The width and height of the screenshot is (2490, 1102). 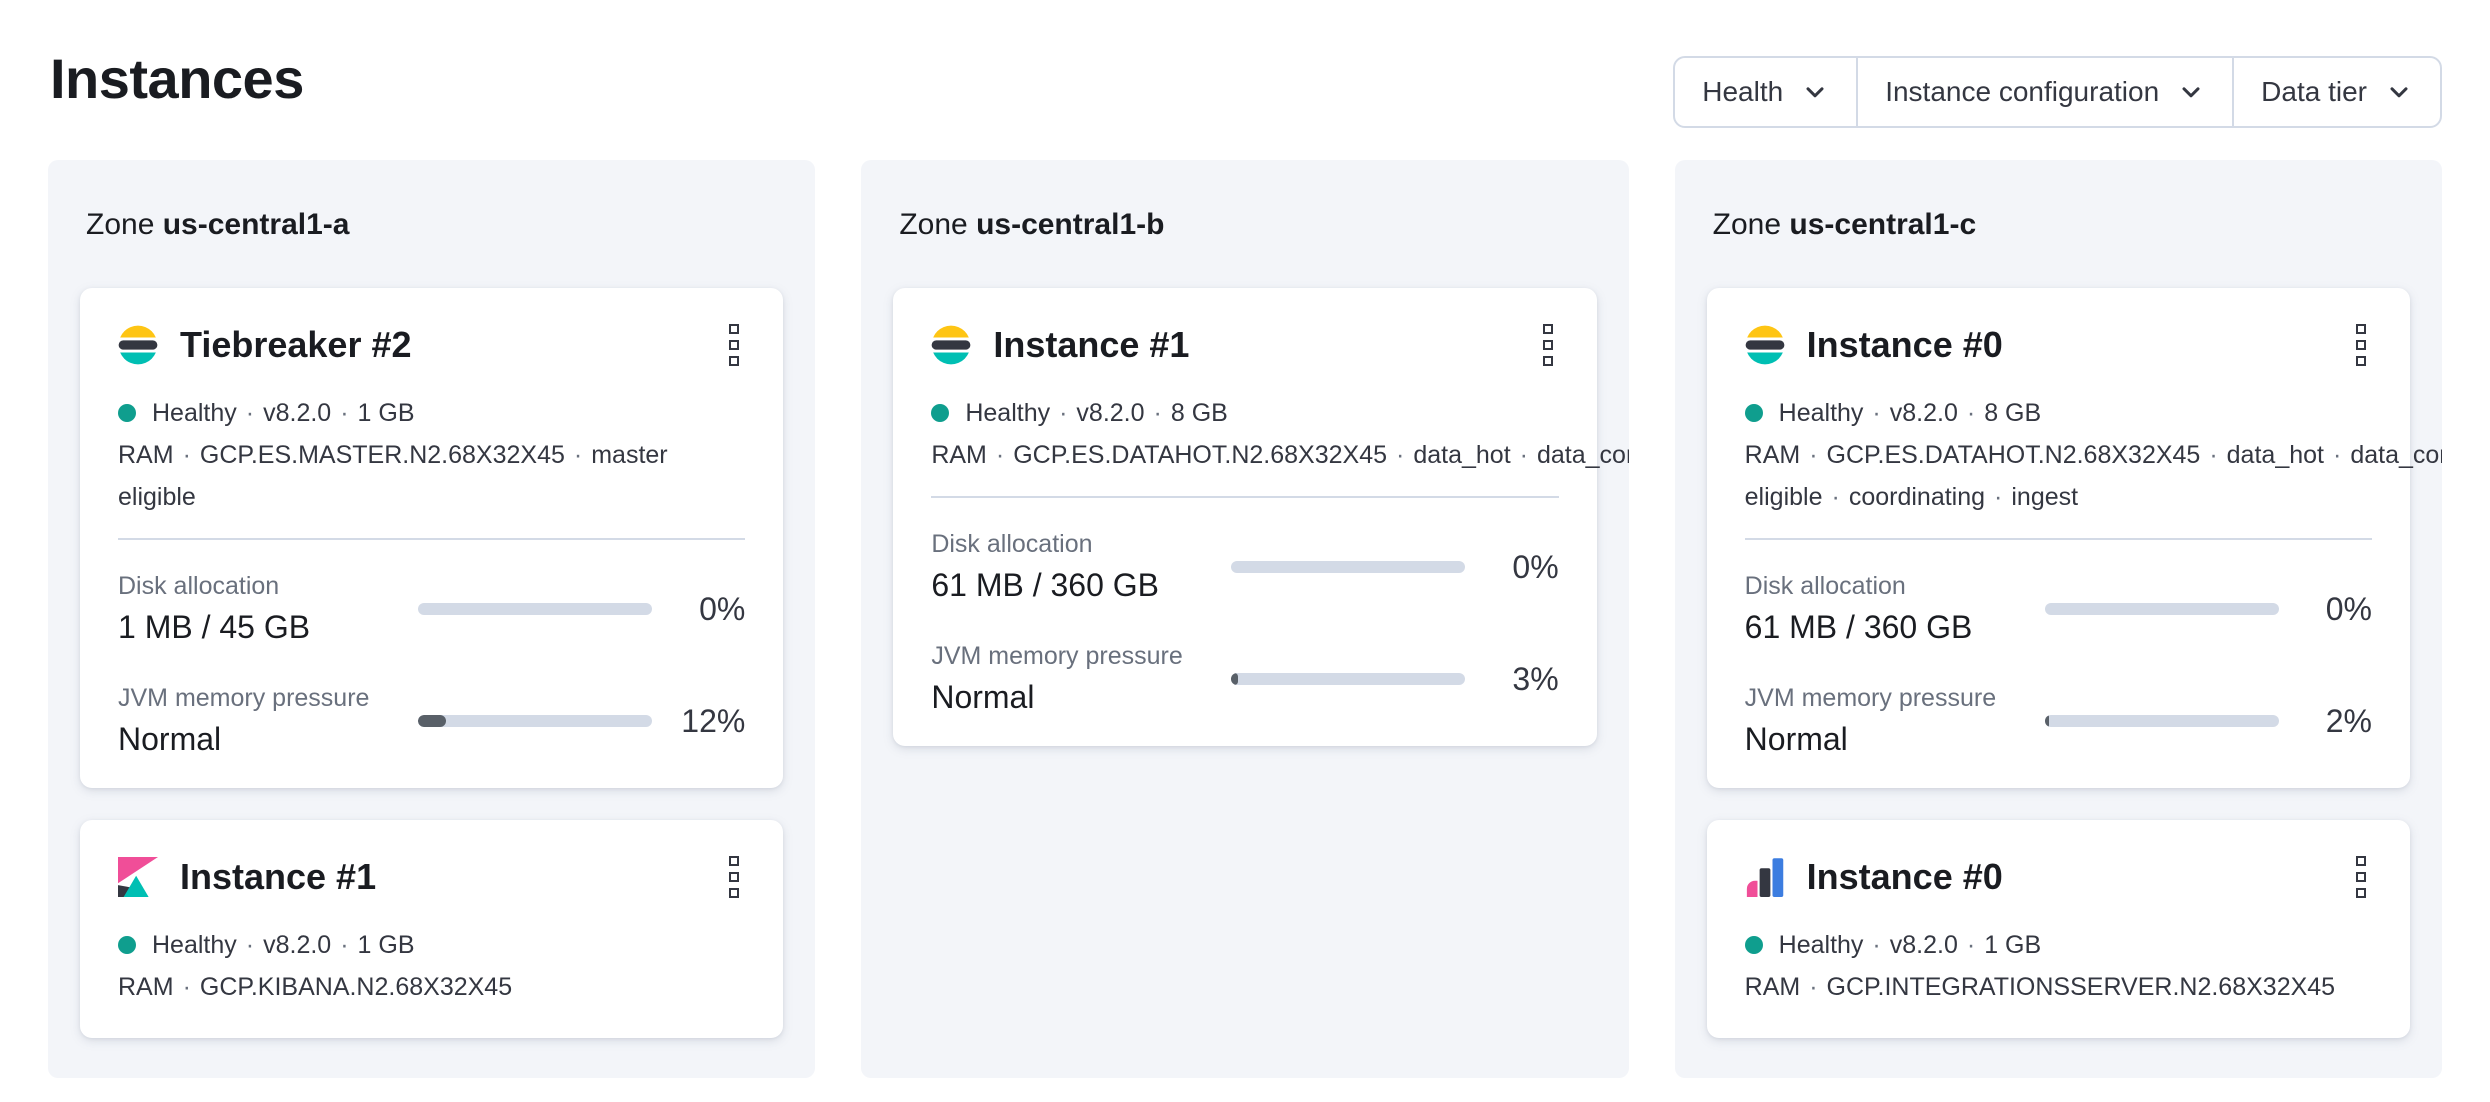 What do you see at coordinates (356, 987) in the screenshot?
I see `status-segment: GCP.KIBANA.N2.68X32X45` at bounding box center [356, 987].